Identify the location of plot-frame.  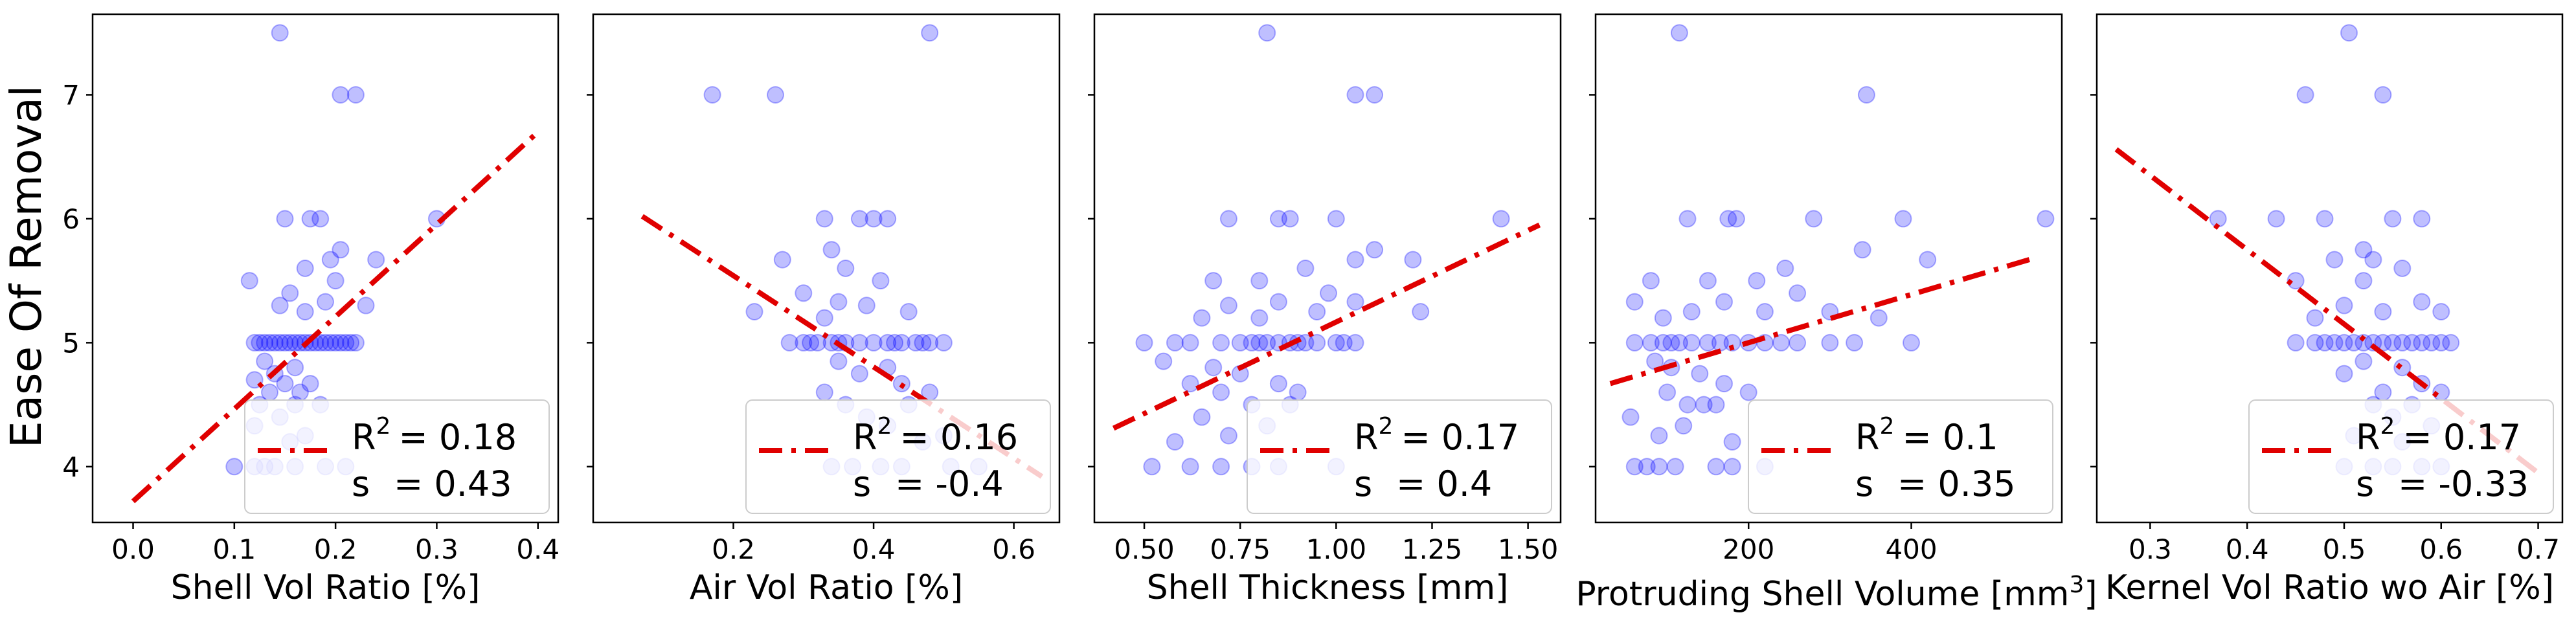
(2330, 268).